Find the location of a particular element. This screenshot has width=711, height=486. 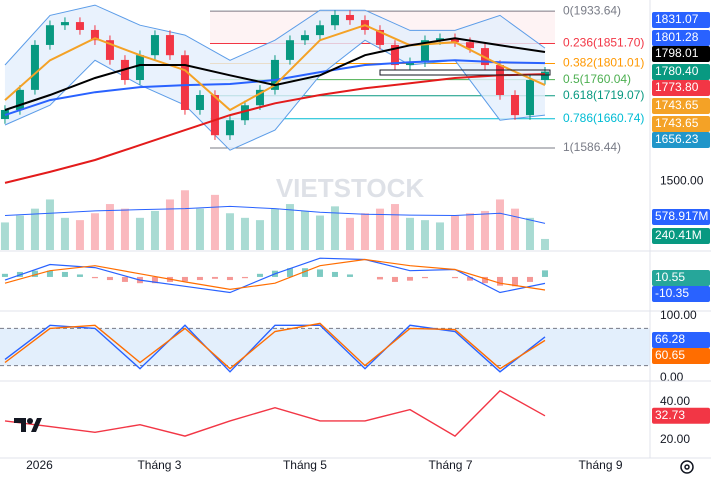

fib-label: 1(1586.44) is located at coordinates (592, 147).